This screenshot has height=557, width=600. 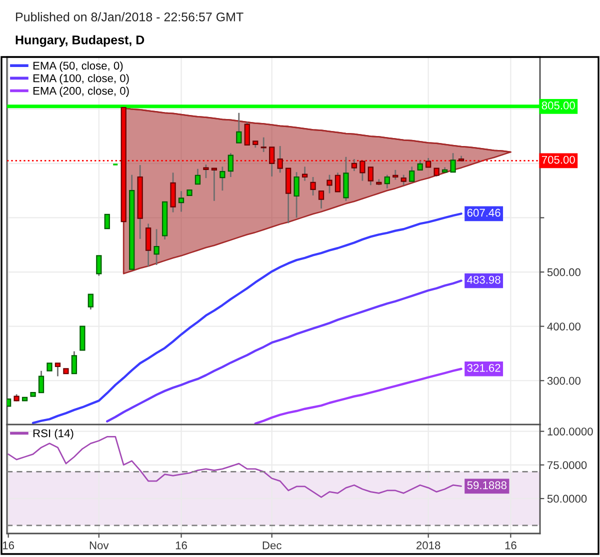 What do you see at coordinates (358, 396) in the screenshot?
I see `line-series` at bounding box center [358, 396].